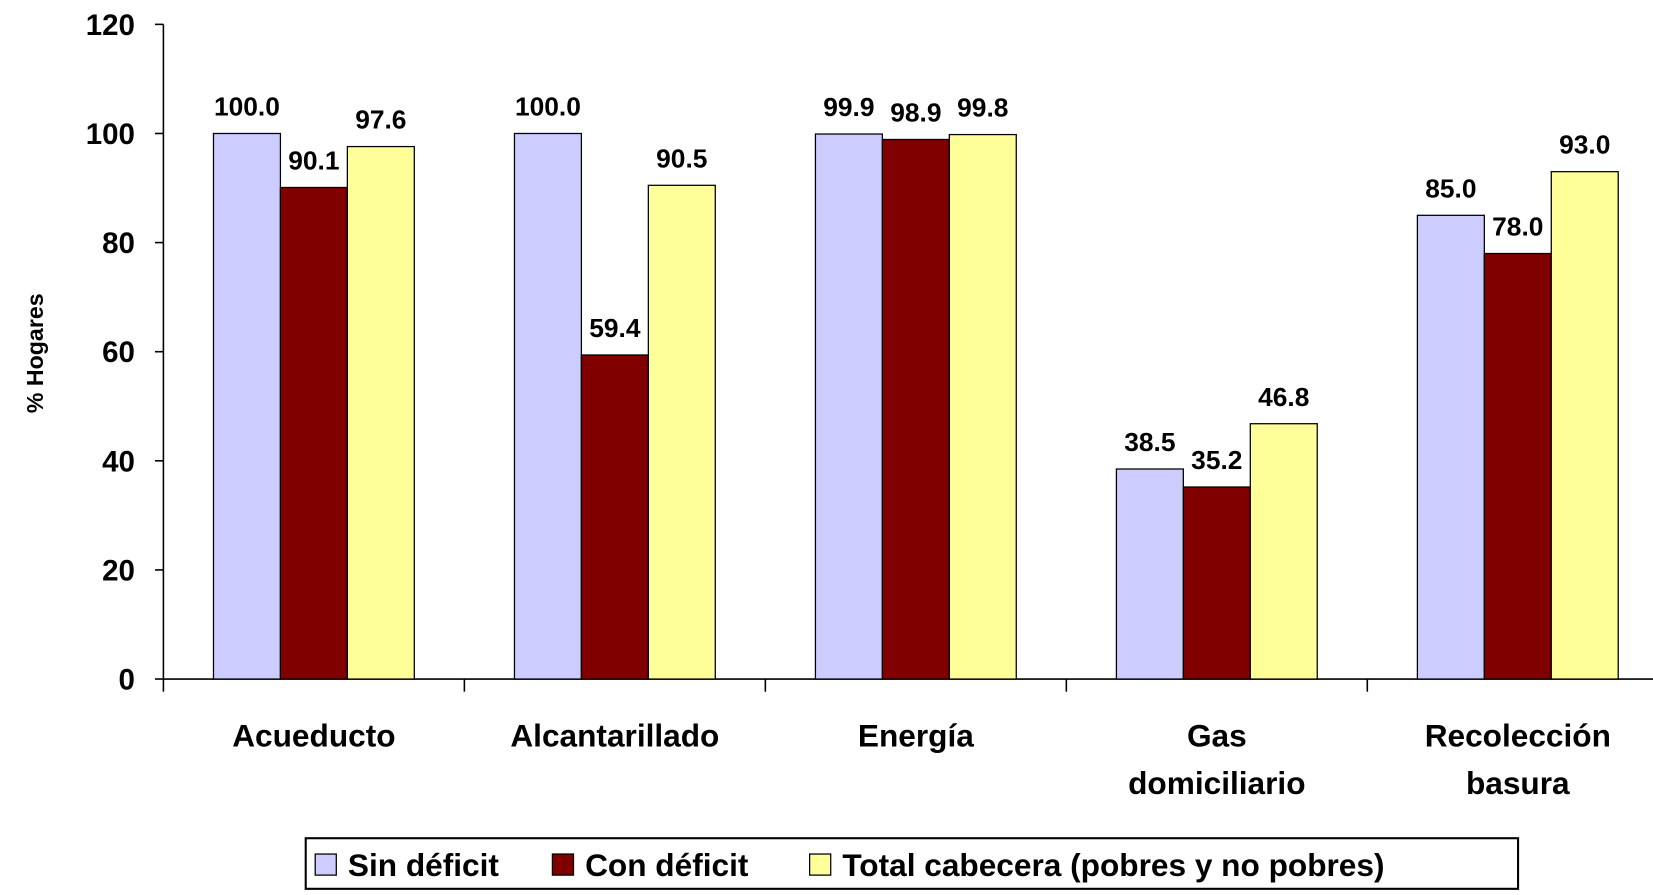 The height and width of the screenshot is (895, 1653). Describe the element at coordinates (313, 161) in the screenshot. I see `value-label: 90.1` at that location.